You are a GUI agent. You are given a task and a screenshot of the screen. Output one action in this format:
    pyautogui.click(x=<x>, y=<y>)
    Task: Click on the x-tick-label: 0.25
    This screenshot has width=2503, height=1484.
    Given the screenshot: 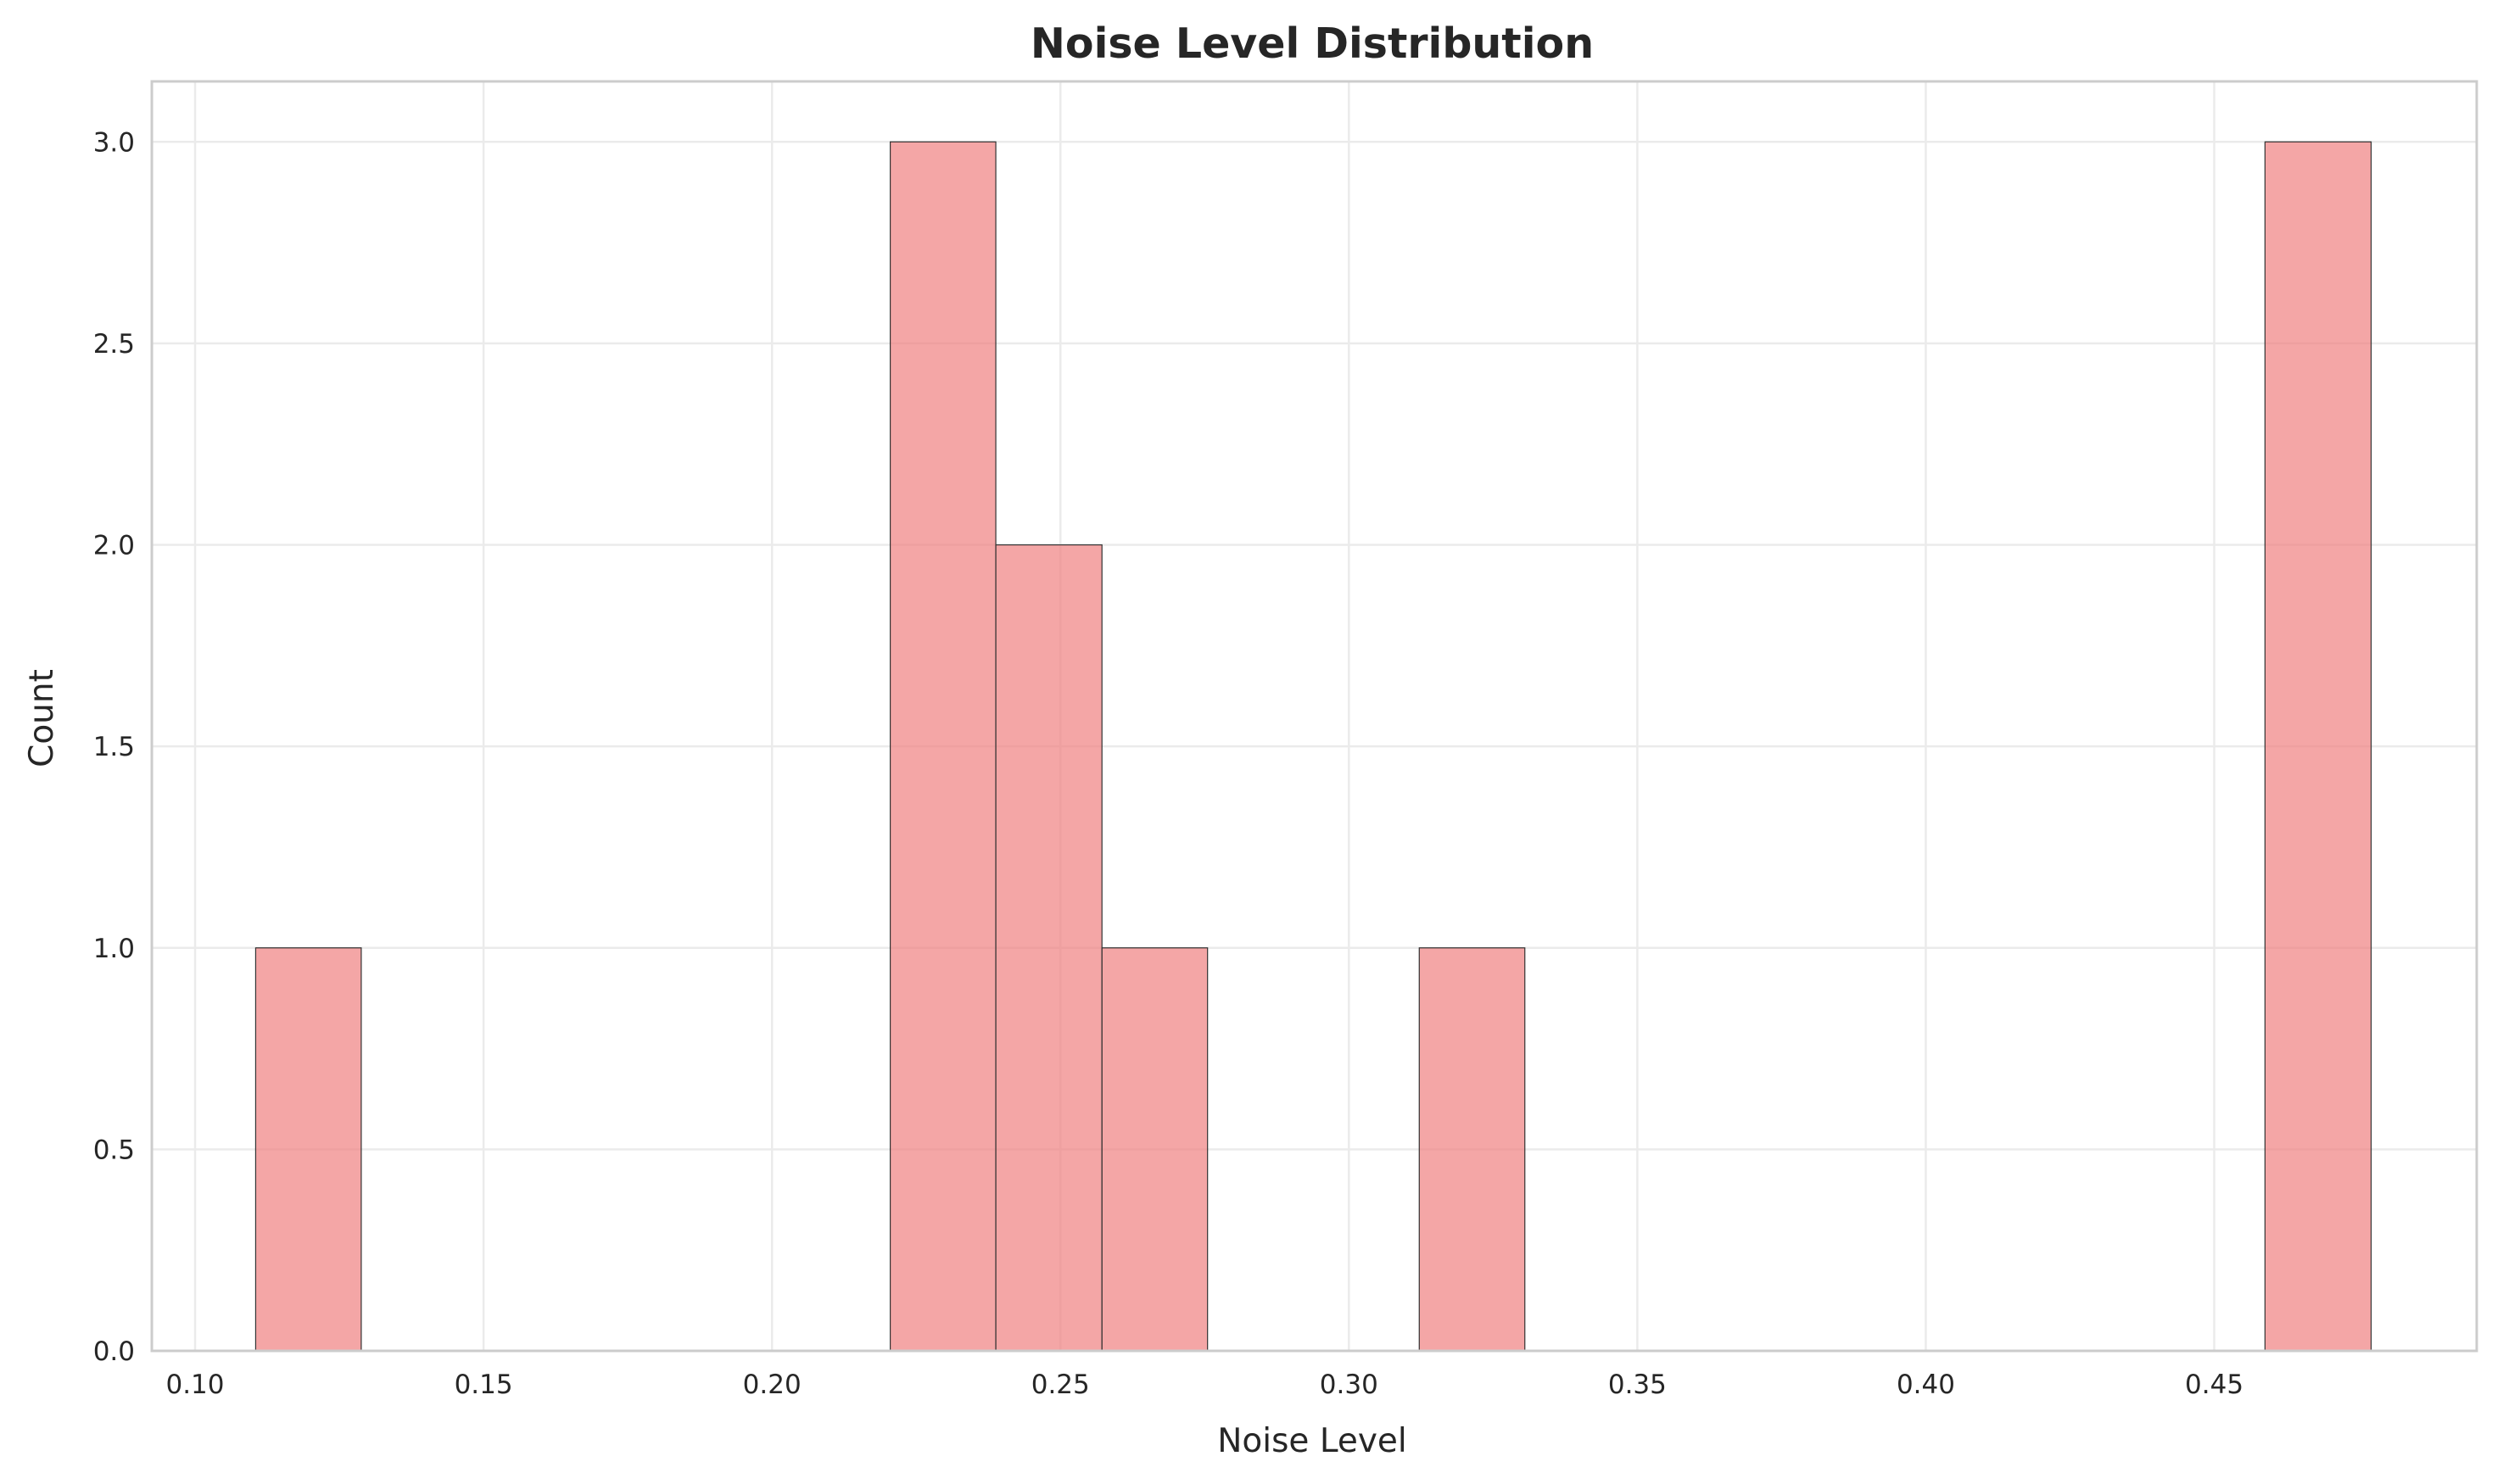 What is the action you would take?
    pyautogui.click(x=1060, y=1385)
    